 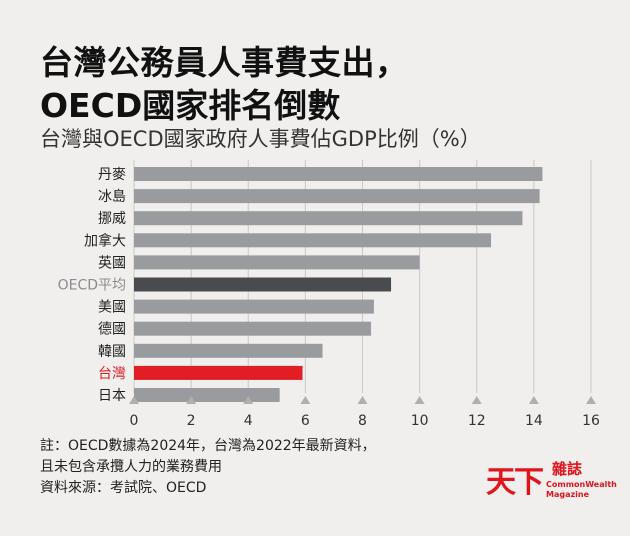 What do you see at coordinates (567, 469) in the screenshot?
I see `logo-side-text: 雜誌` at bounding box center [567, 469].